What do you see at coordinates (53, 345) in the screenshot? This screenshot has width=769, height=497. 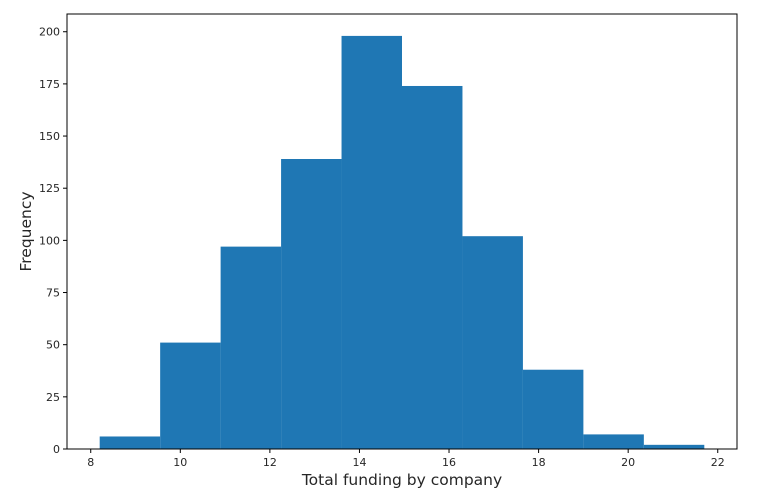 I see `y-tick-label: 50` at bounding box center [53, 345].